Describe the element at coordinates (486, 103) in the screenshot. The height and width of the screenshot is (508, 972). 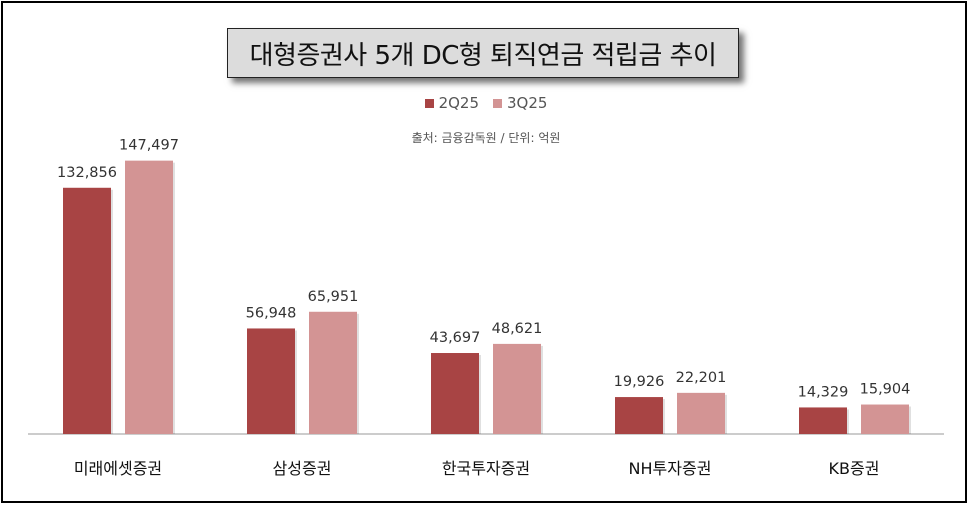
I see `legend: 2Q25 3Q25` at that location.